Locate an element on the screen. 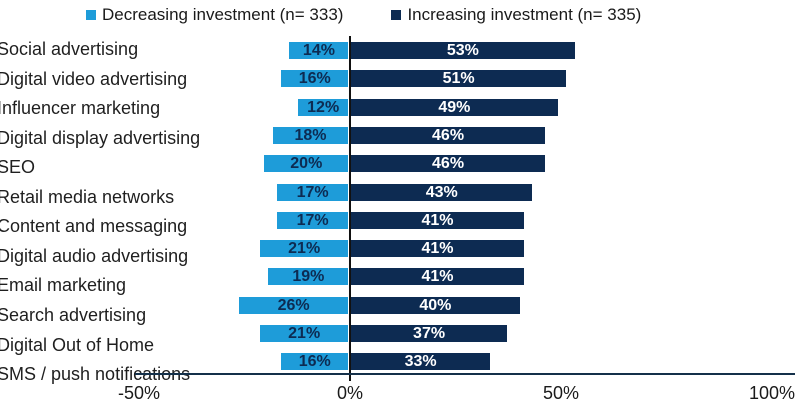 The height and width of the screenshot is (413, 796). bar-increasing: 43% is located at coordinates (442, 192).